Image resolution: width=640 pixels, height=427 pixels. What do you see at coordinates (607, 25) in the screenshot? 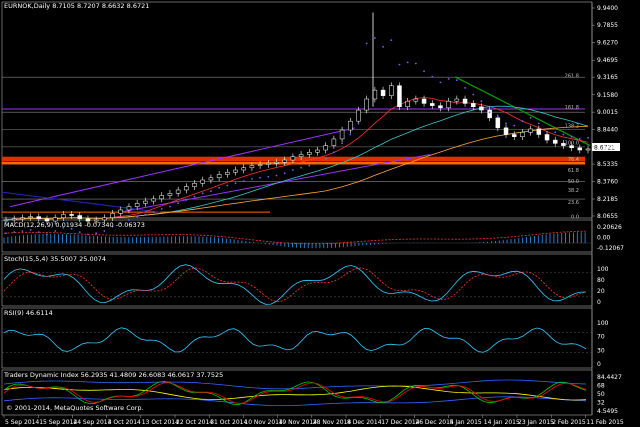
I see `price-tick-label: 9.7855` at bounding box center [607, 25].